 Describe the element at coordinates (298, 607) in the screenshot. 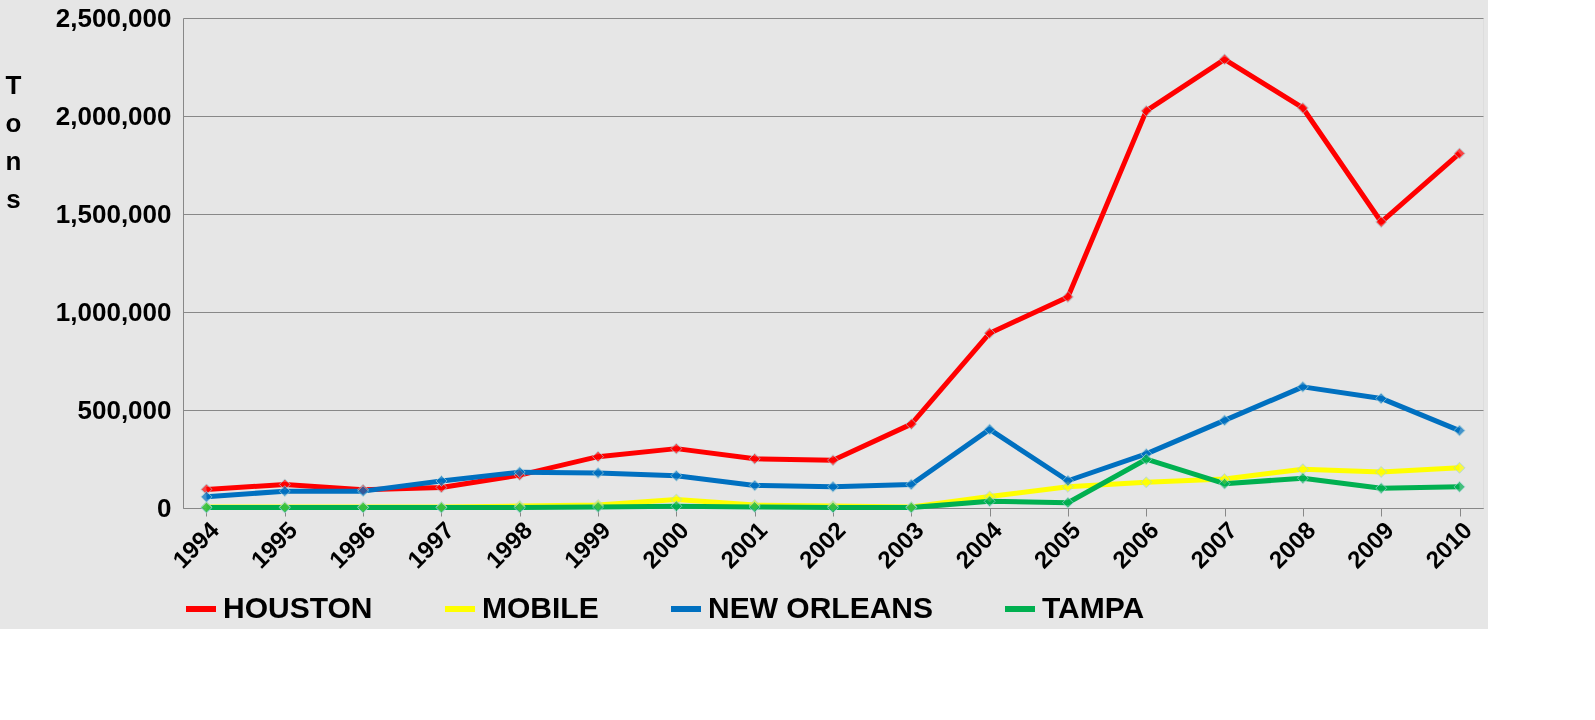

I see `legend-label: HOUSTON` at that location.